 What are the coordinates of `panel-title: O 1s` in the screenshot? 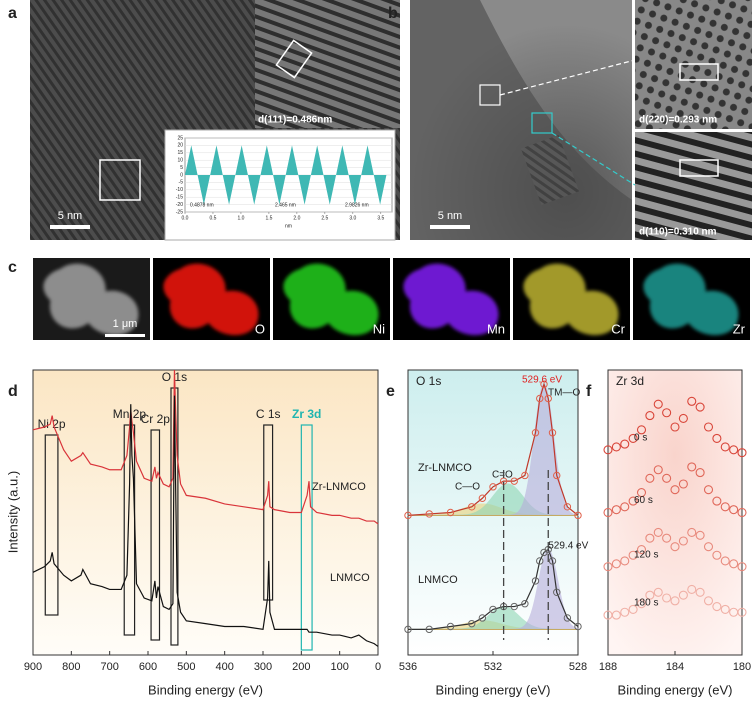 It's located at (428, 381).